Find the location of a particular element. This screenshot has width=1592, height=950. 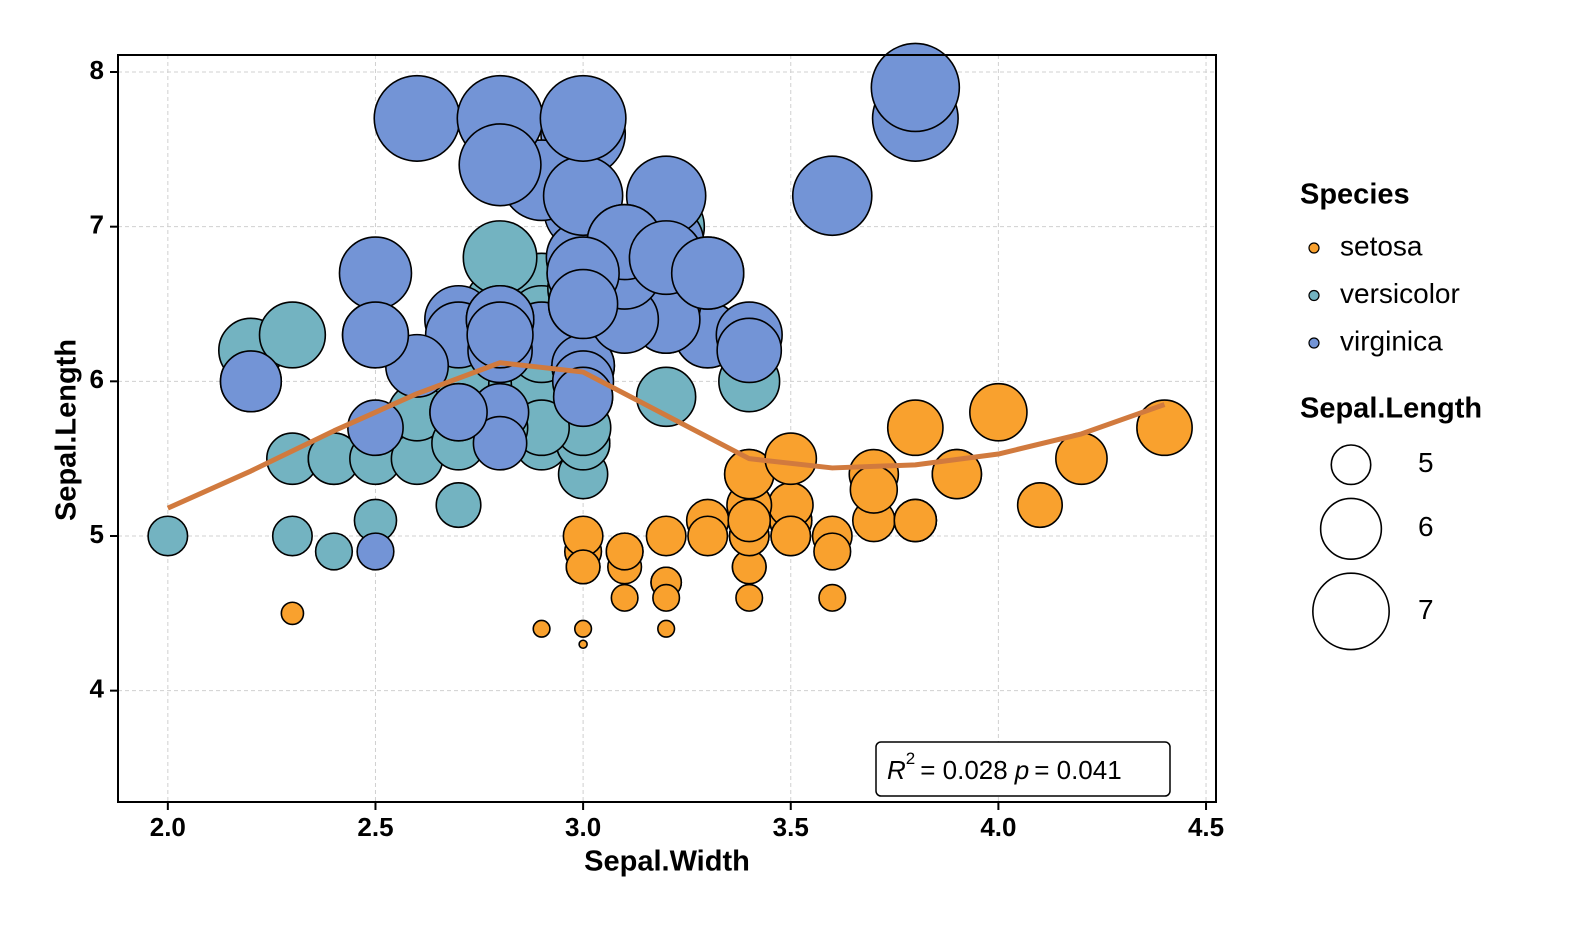

y-tick-label: 5 is located at coordinates (97, 534).